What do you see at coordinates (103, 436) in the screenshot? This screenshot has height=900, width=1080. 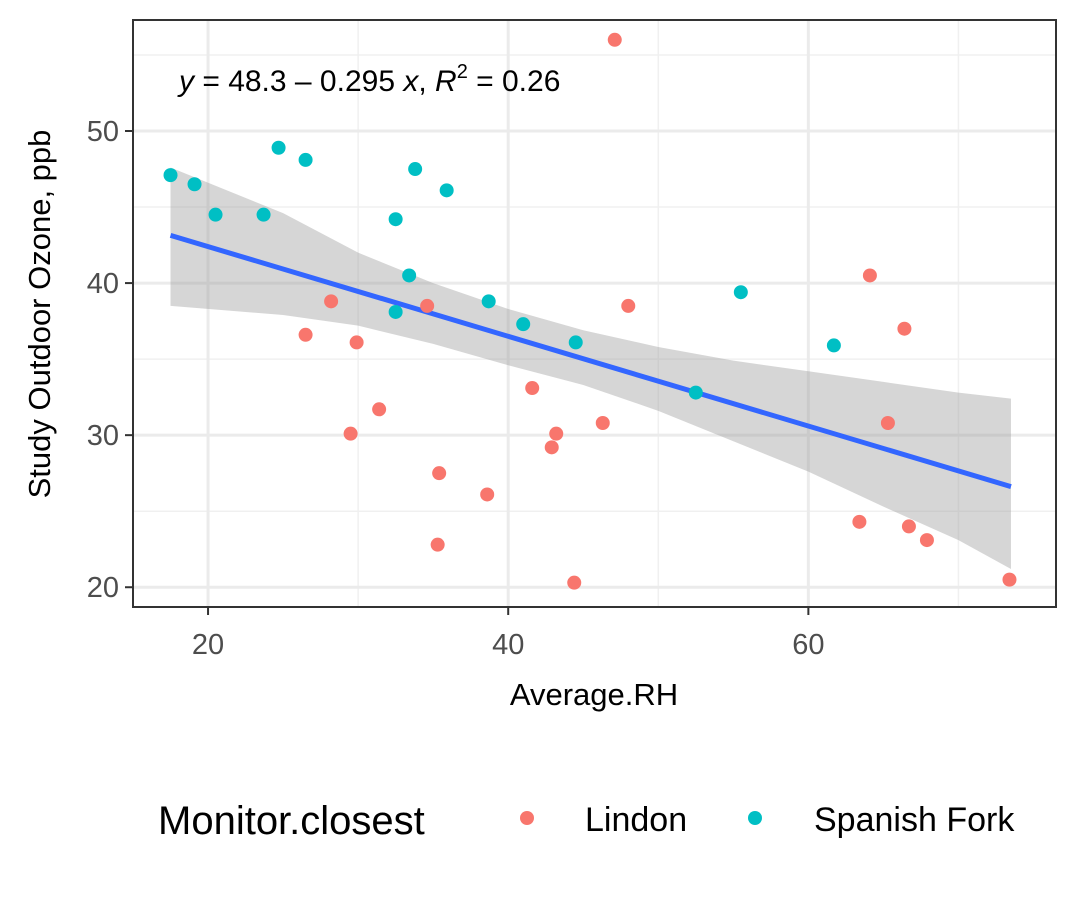 I see `y-tick-label: 30` at bounding box center [103, 436].